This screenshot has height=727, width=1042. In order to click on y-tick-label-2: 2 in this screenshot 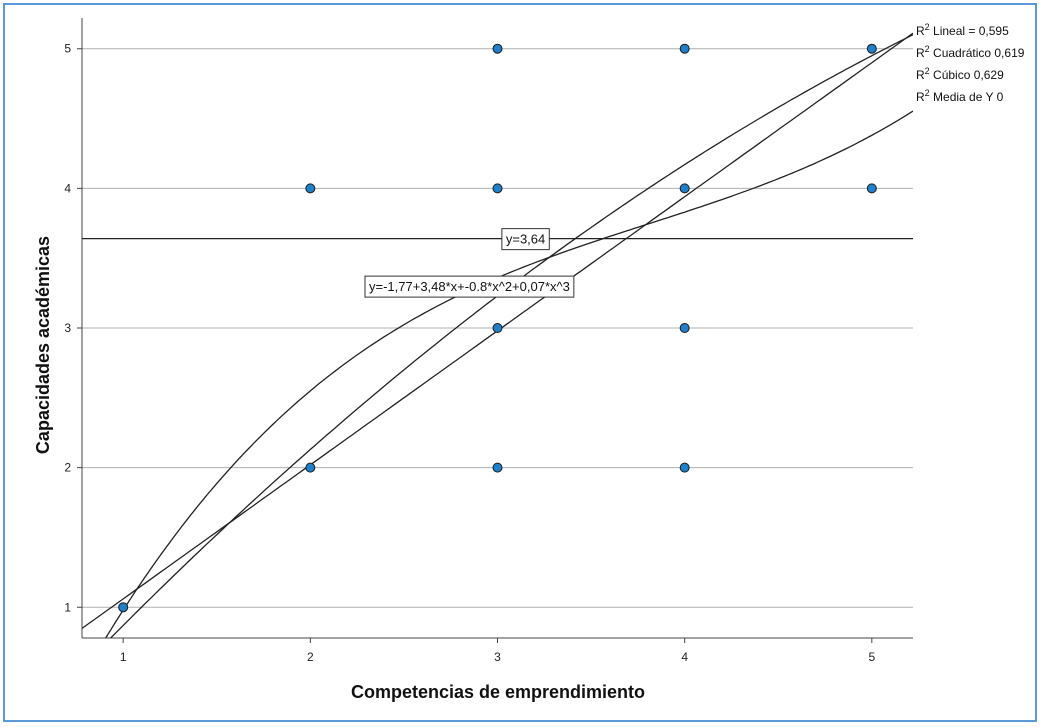, I will do `click(67, 468)`.